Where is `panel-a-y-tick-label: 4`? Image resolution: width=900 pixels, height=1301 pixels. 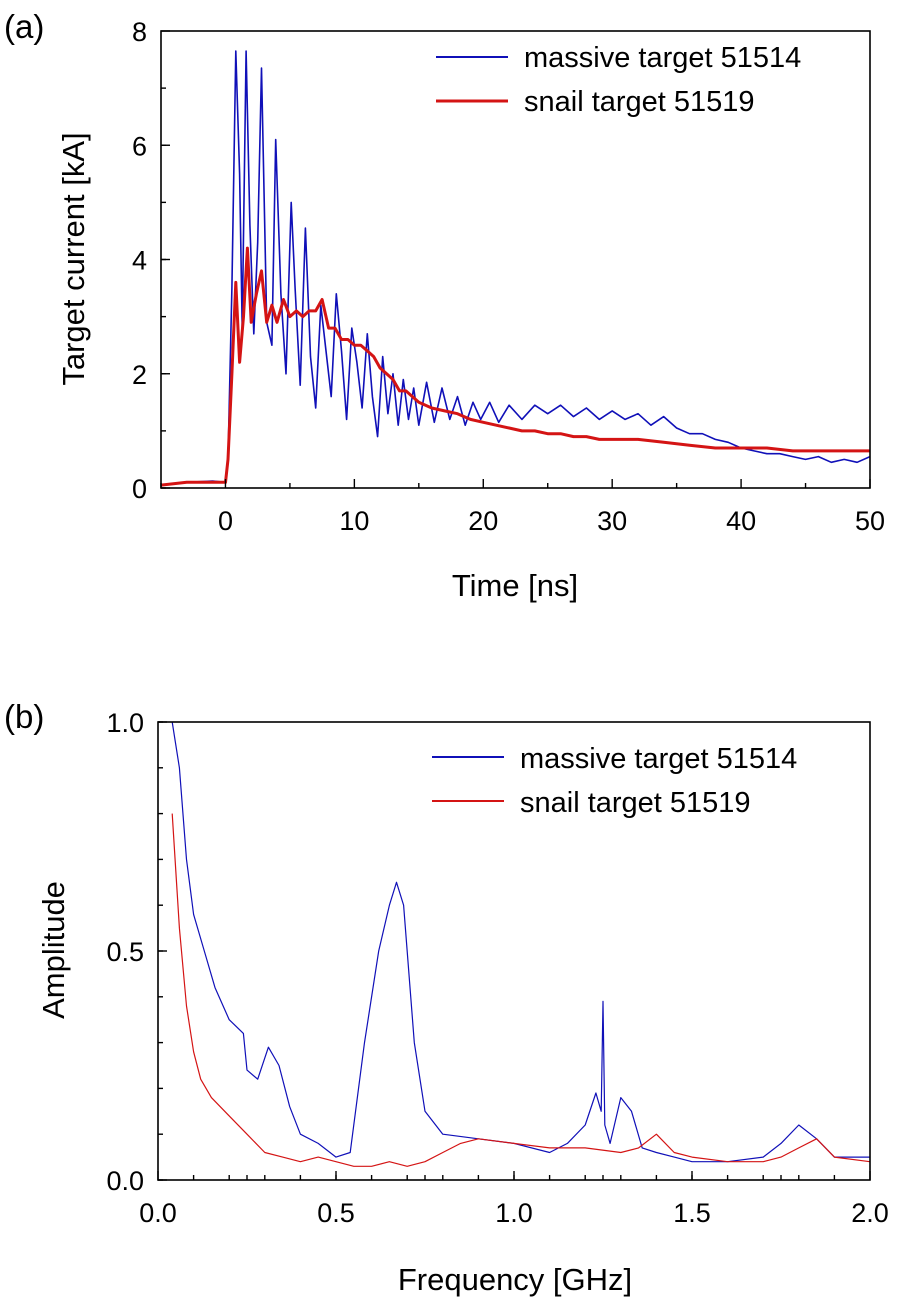
panel-a-y-tick-label: 4 is located at coordinates (139, 261).